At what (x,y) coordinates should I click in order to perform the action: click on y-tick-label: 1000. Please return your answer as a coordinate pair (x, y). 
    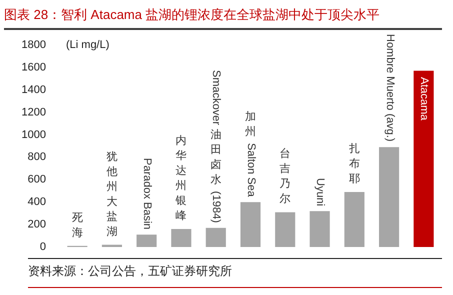
    Looking at the image, I should click on (34, 134).